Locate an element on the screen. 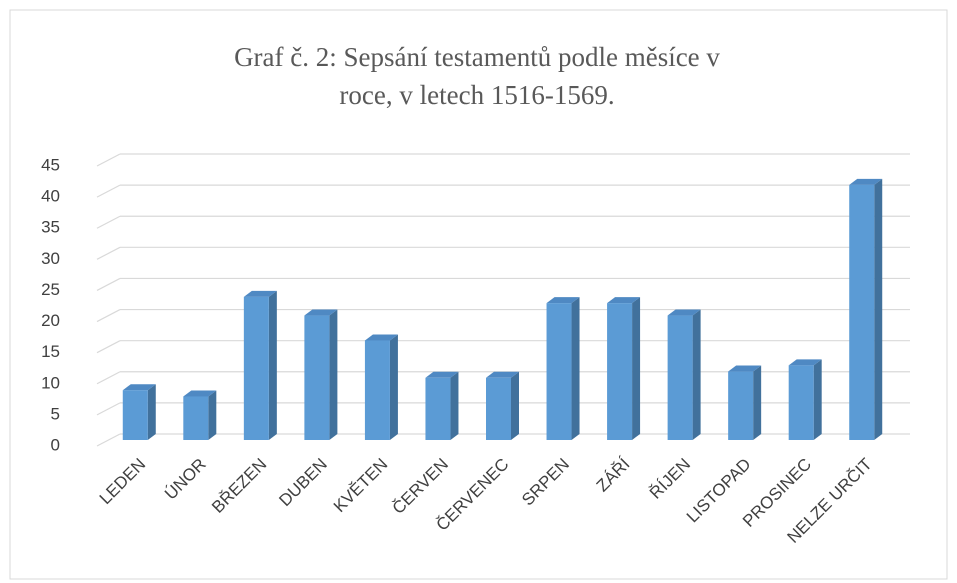  y-tick-label: 40 is located at coordinates (50, 196).